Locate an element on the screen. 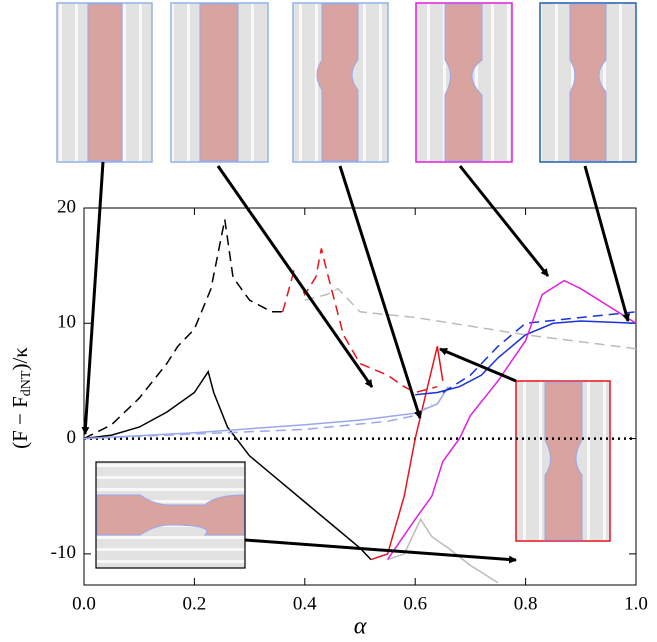 The width and height of the screenshot is (657, 642). y-tick-label: 0 is located at coordinates (72, 437).